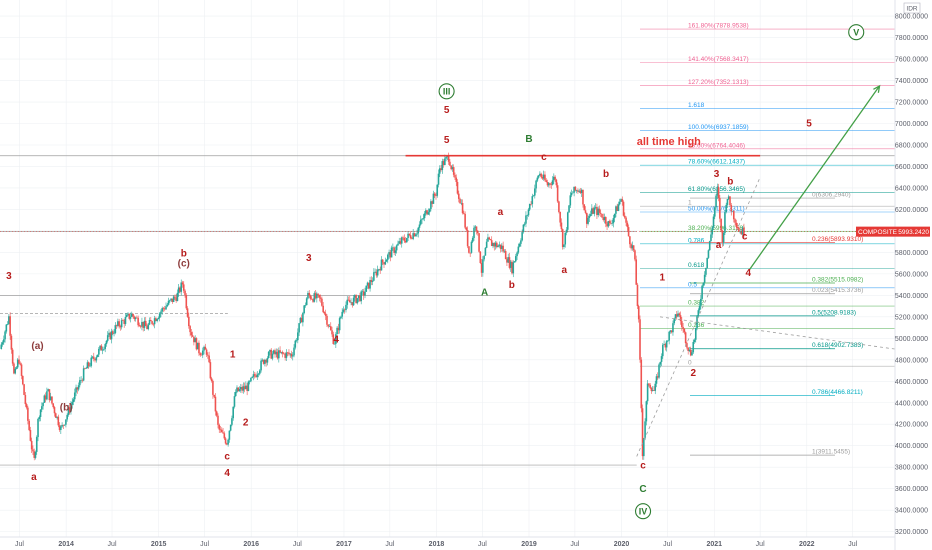 The image size is (932, 550). Describe the element at coordinates (809, 124) in the screenshot. I see `wave-label: 5` at that location.